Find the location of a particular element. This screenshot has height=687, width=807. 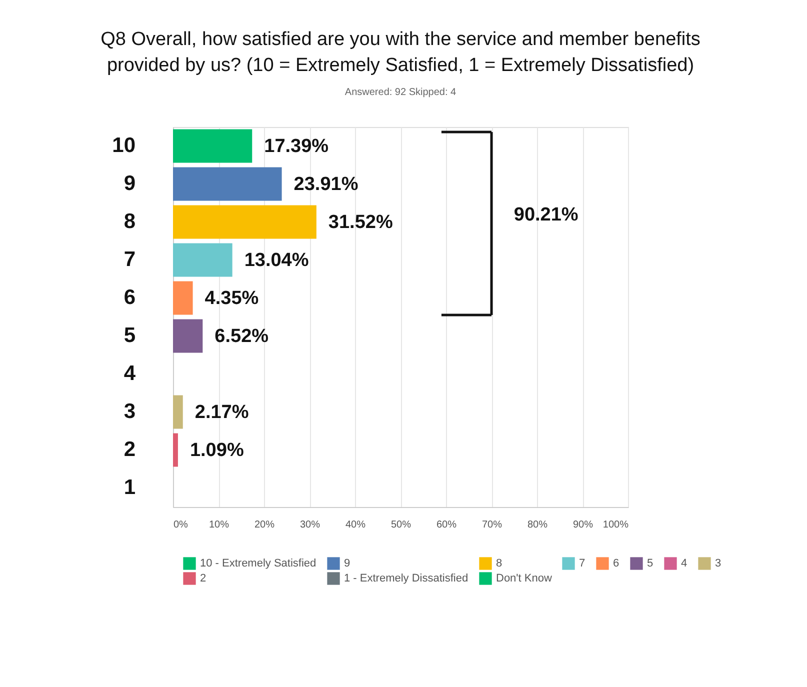

data-label: 4.35% is located at coordinates (231, 298).